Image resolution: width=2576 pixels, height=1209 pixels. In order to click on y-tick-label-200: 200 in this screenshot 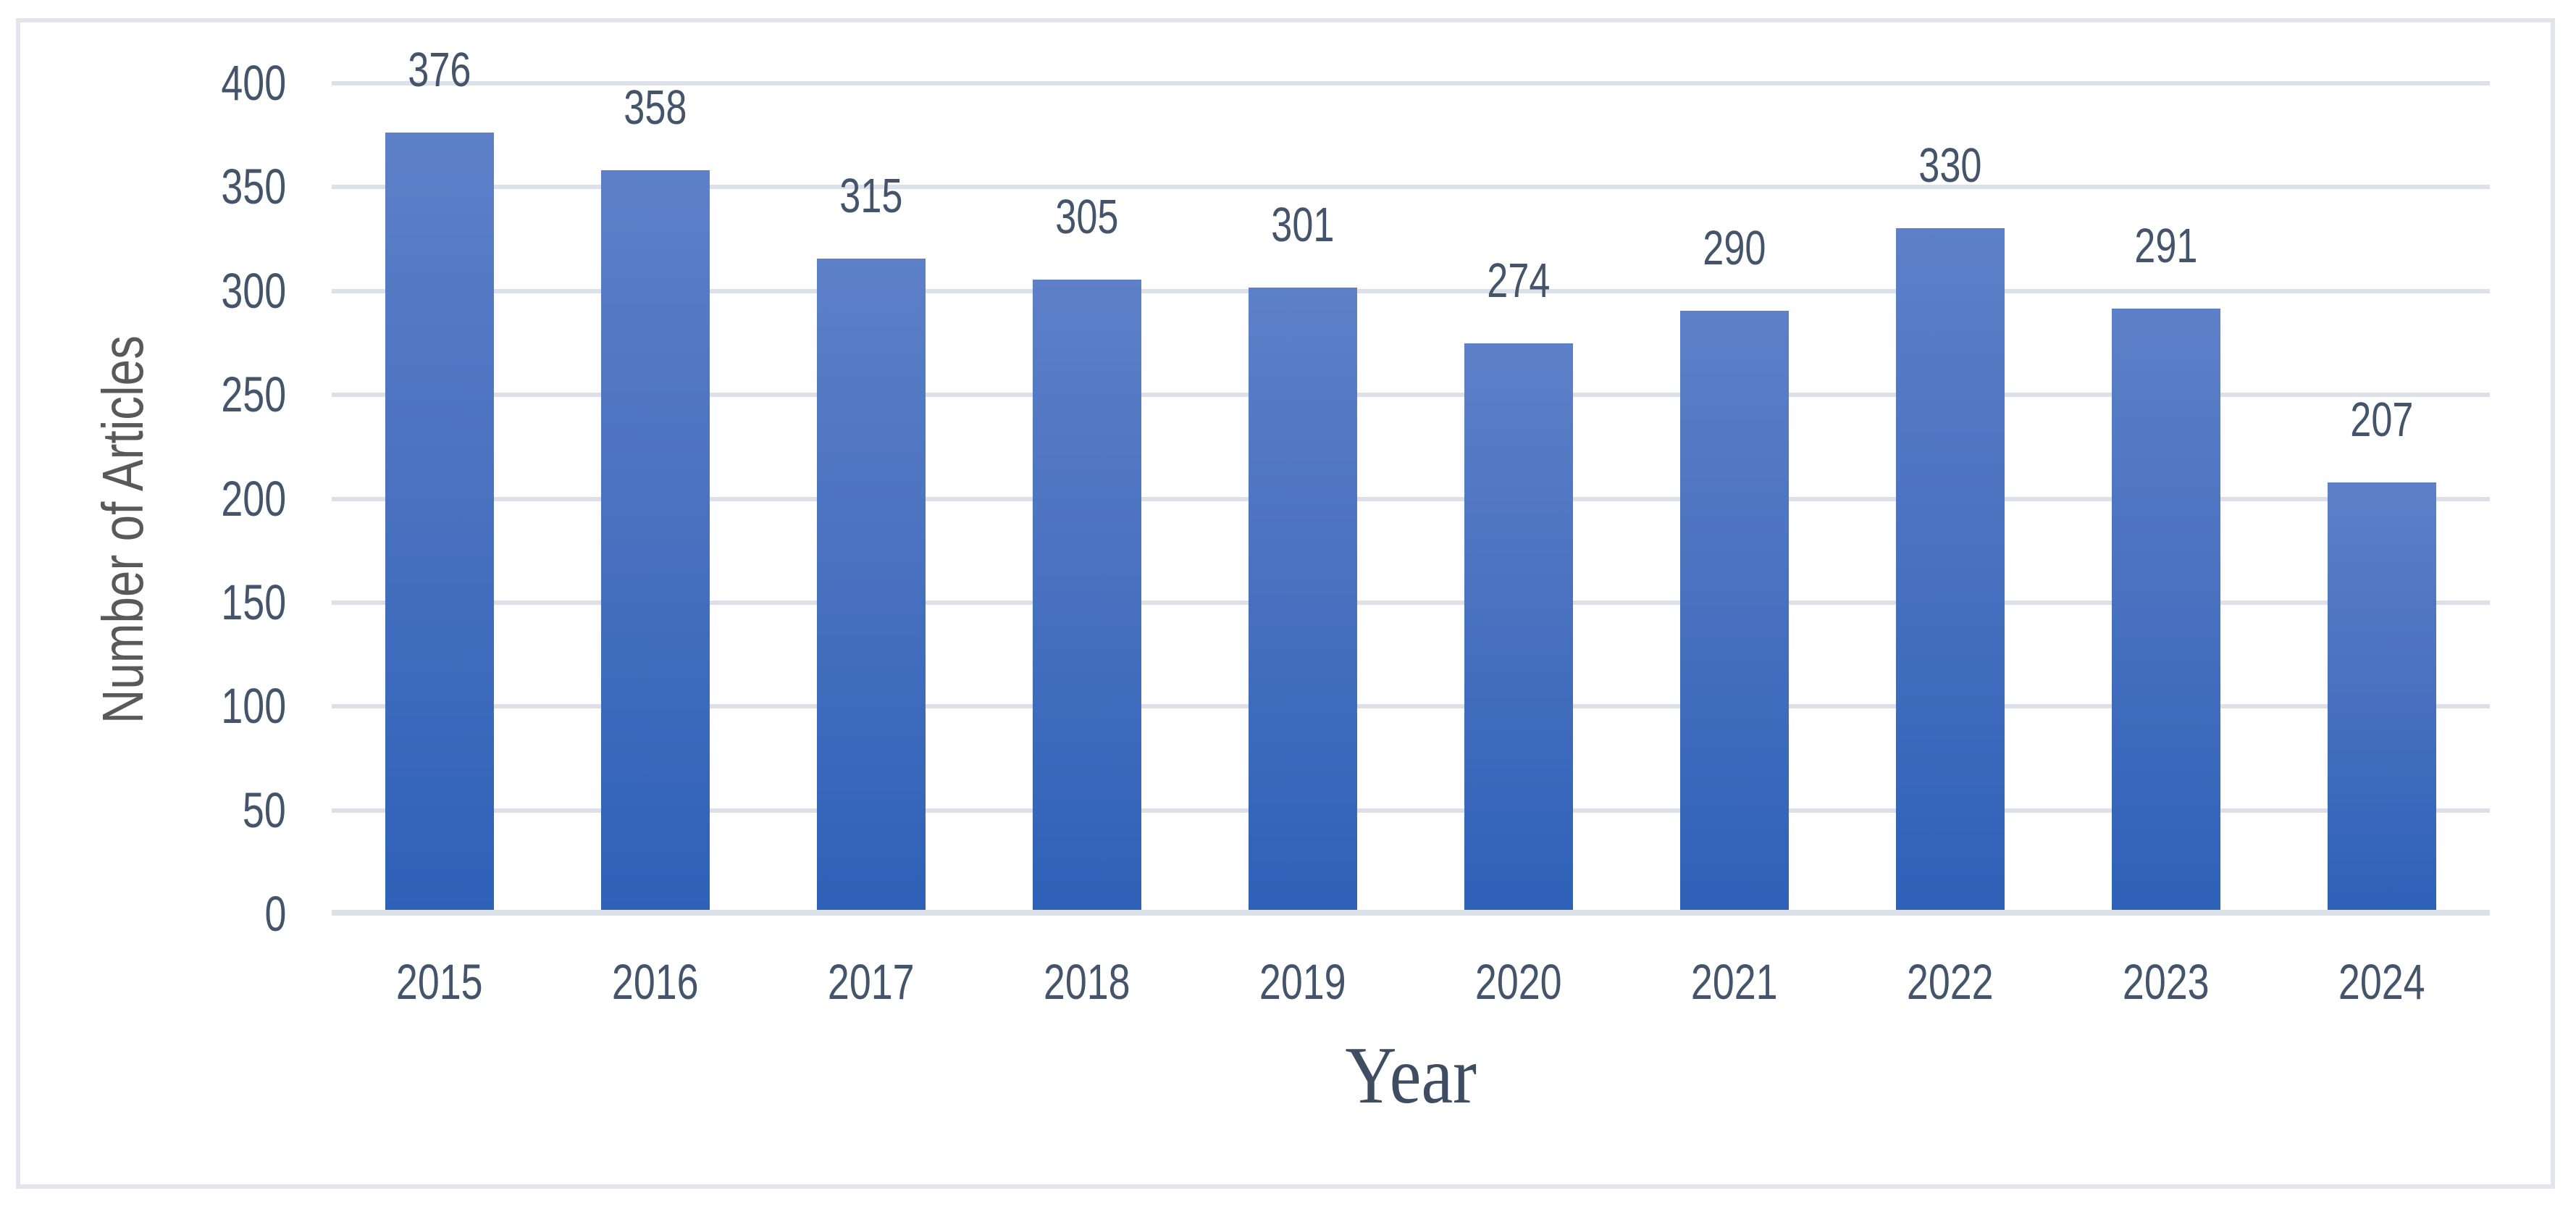, I will do `click(253, 498)`.